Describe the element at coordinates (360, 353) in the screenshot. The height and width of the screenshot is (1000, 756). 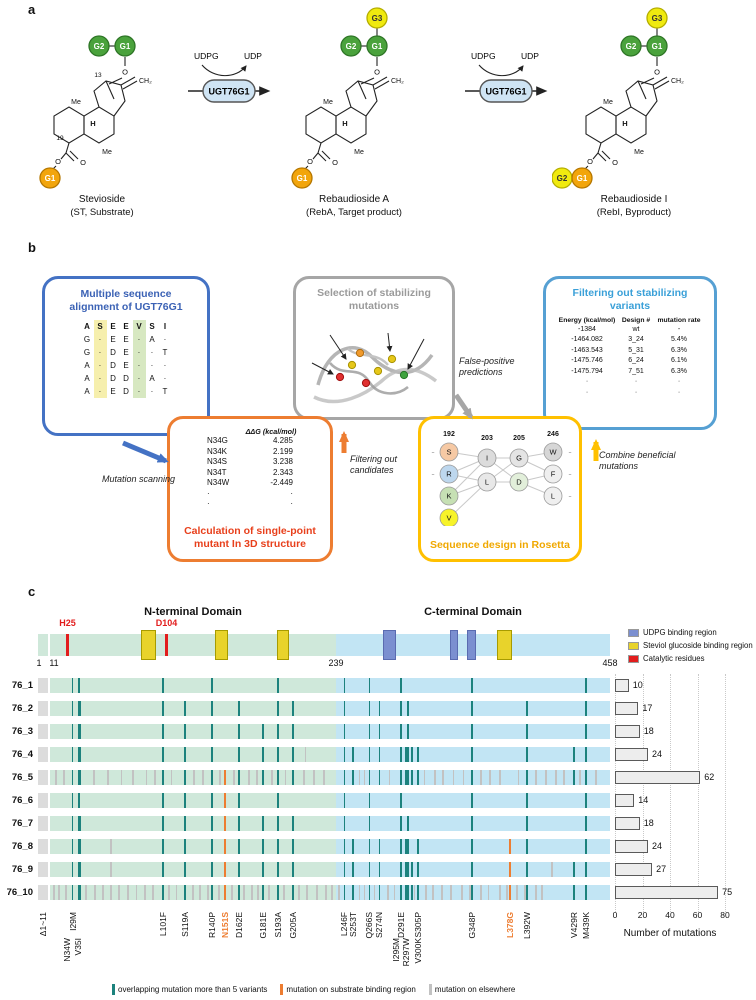
I see `mutation-sphere-orange` at that location.